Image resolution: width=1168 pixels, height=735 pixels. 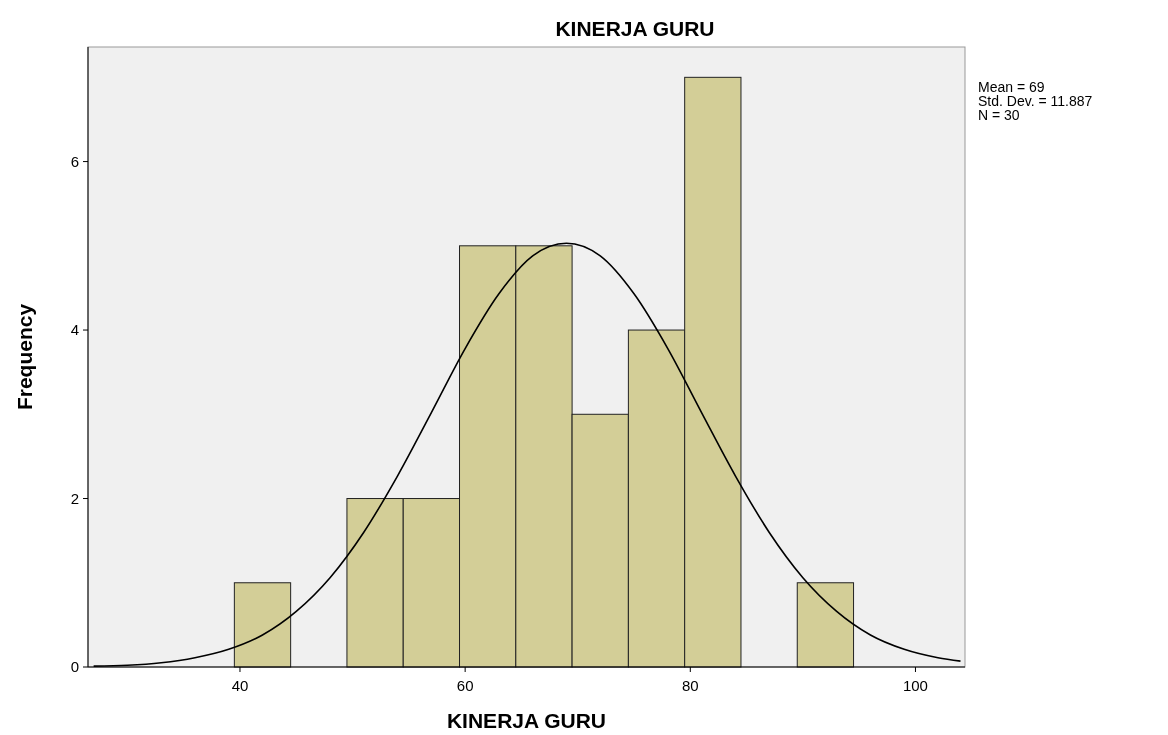 What do you see at coordinates (74, 330) in the screenshot?
I see `y-tick-label: 4` at bounding box center [74, 330].